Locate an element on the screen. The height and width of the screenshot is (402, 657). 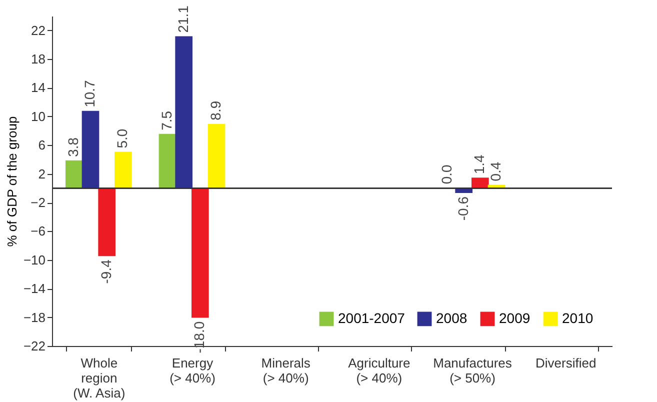
x-tick-label: Diversified is located at coordinates (565, 363).